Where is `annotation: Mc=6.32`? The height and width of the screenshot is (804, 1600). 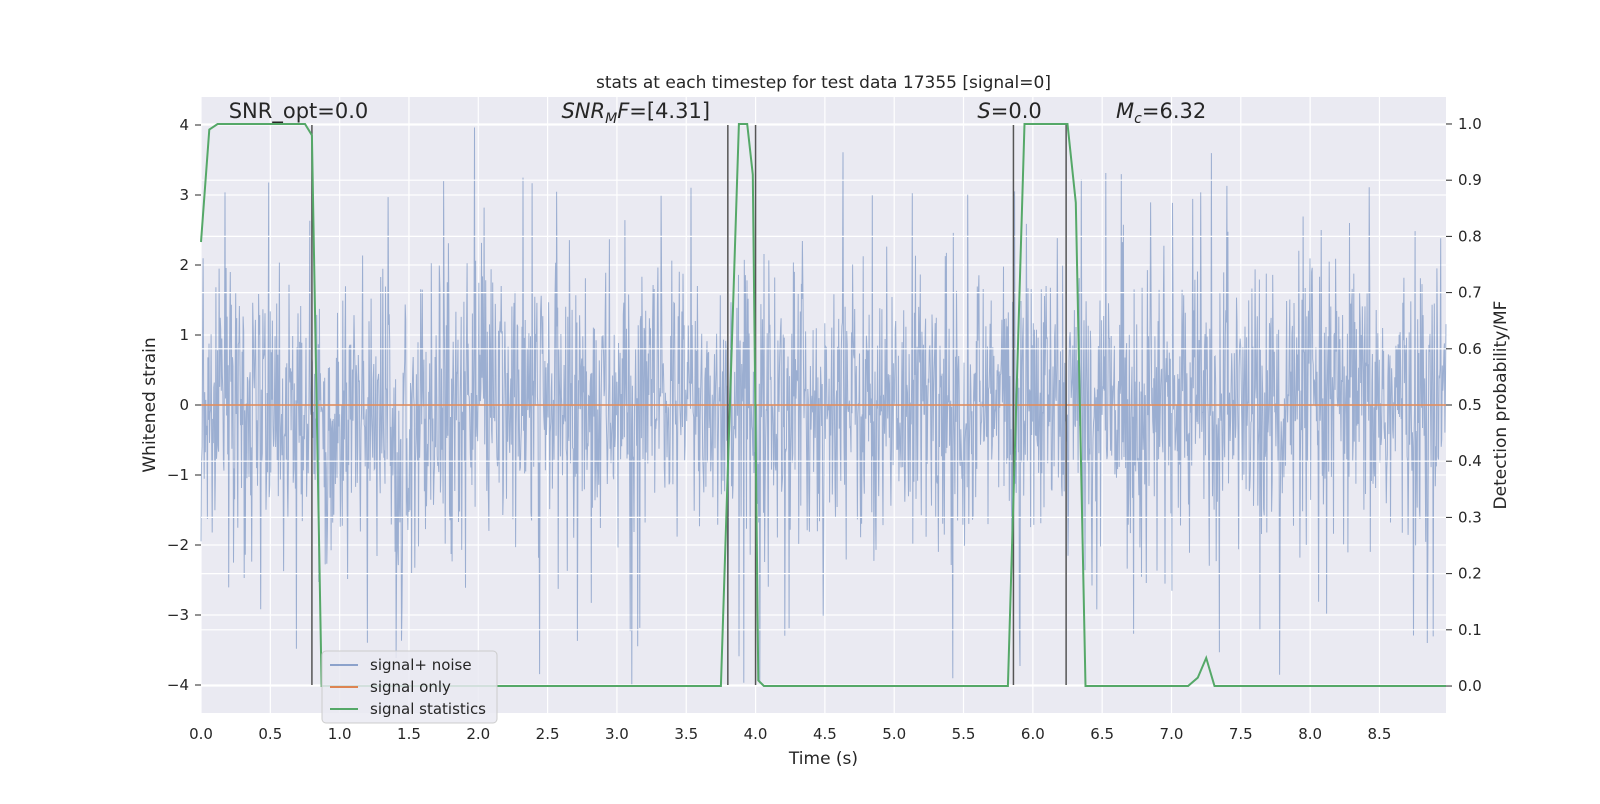
annotation: Mc=6.32 is located at coordinates (1161, 113).